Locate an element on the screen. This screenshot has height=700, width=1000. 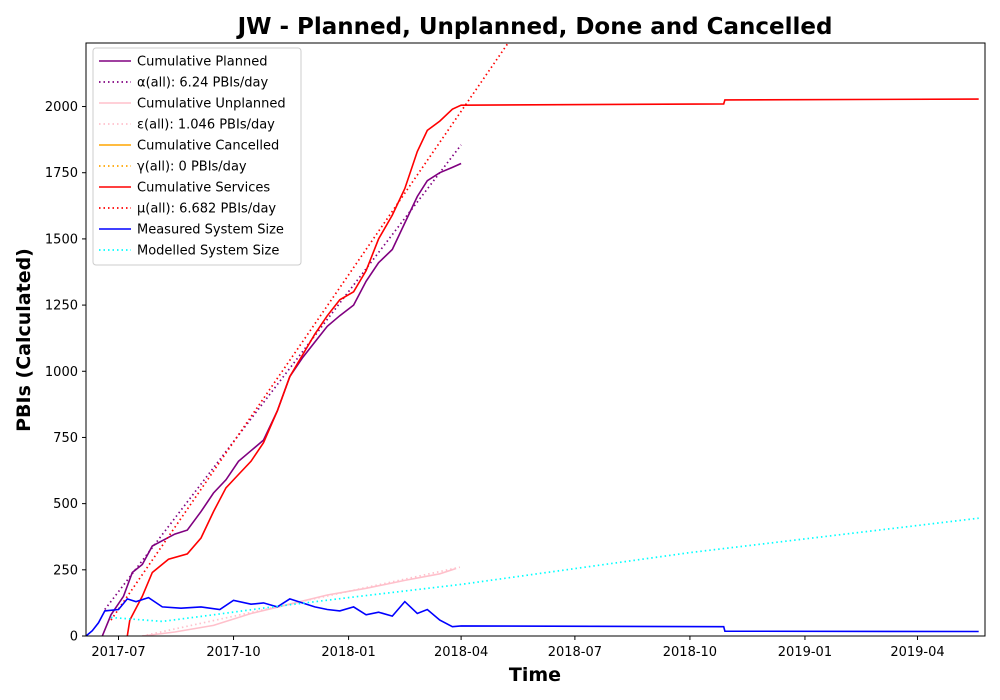
y-axis-label: PBIs (Calculated) is located at coordinates (24, 340).